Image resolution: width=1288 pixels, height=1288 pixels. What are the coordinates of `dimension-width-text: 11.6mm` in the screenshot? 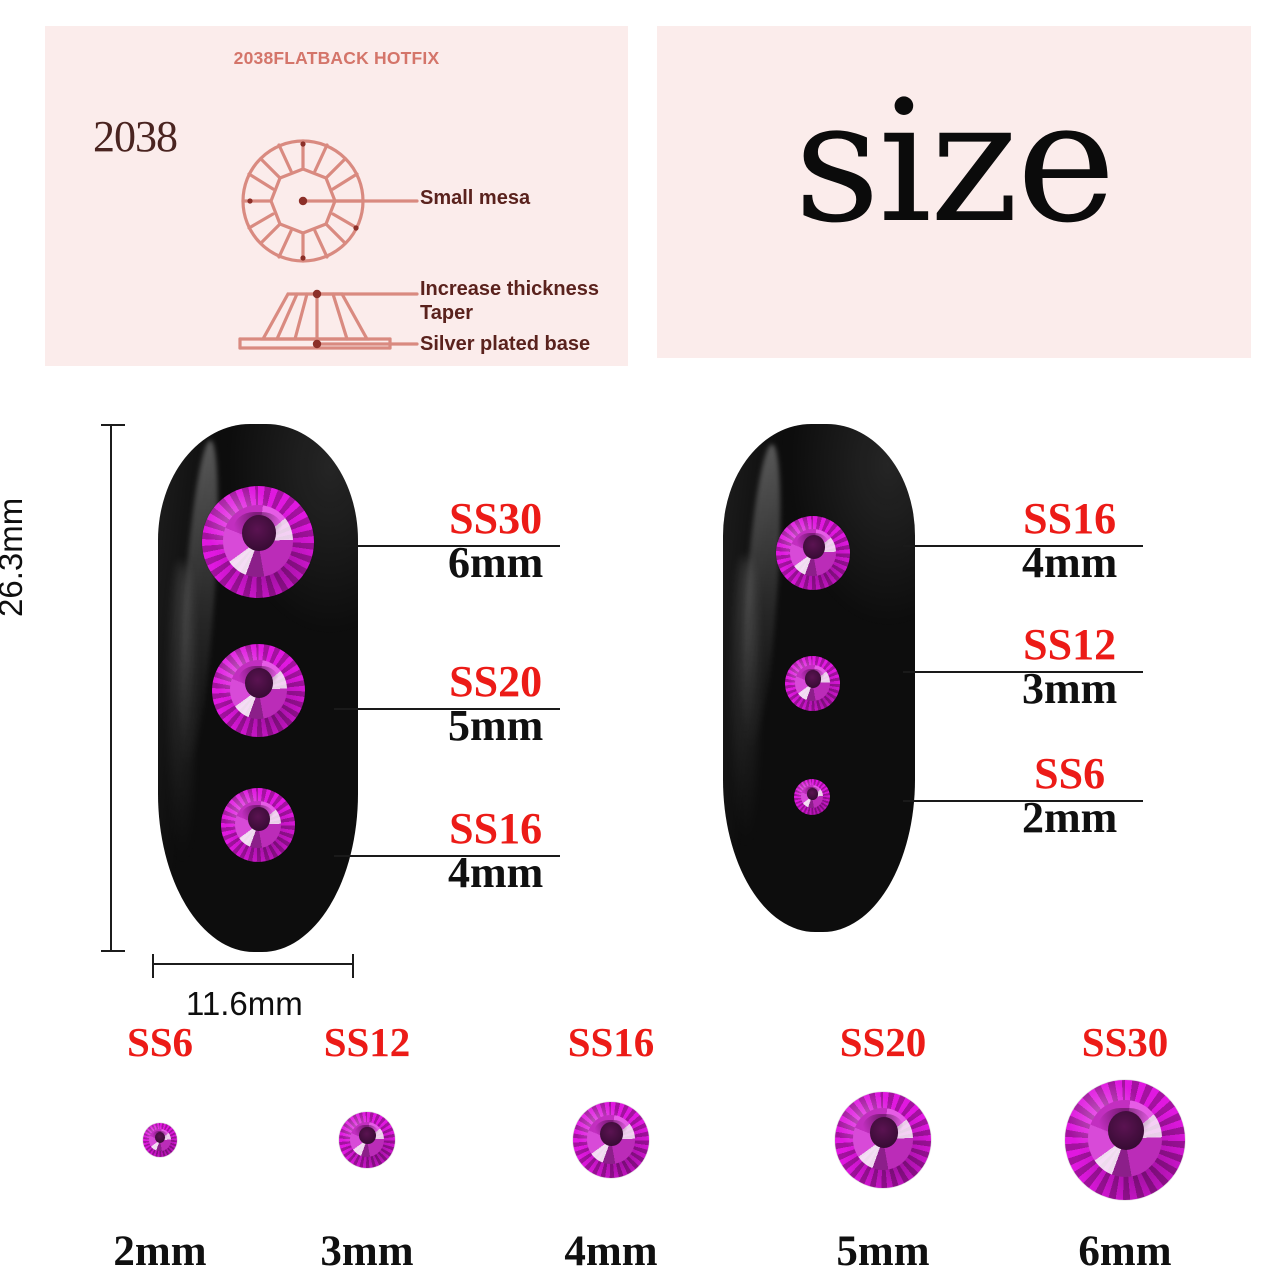 It's located at (244, 1003).